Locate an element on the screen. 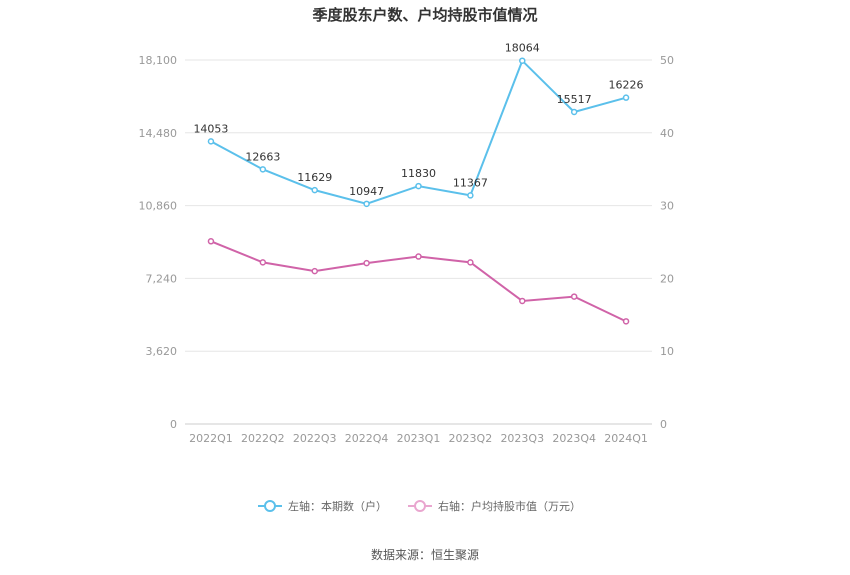 This screenshot has width=850, height=575. x-tick-label: 2022Q4 is located at coordinates (367, 438).